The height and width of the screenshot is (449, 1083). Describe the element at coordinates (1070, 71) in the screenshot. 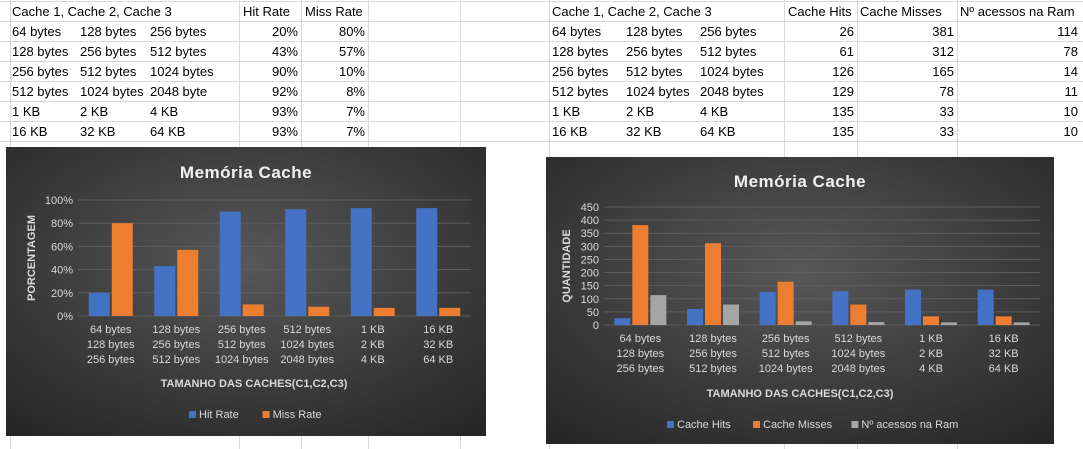

I see `cell-ram-accesses: 14` at that location.